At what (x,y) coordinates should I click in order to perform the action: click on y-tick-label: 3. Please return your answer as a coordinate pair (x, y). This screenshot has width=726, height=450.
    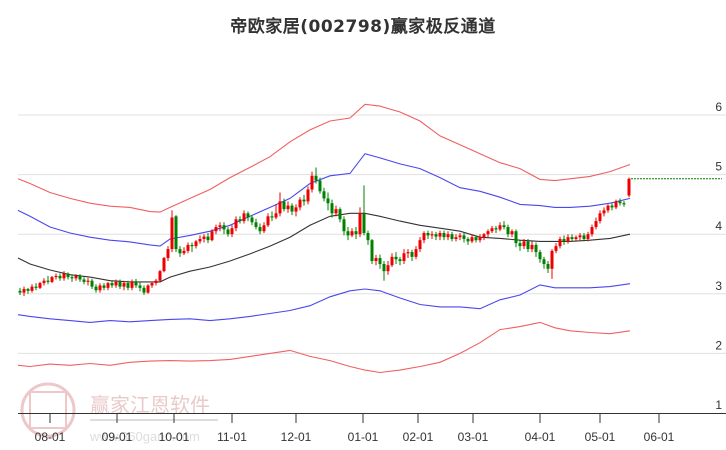
    Looking at the image, I should click on (718, 286).